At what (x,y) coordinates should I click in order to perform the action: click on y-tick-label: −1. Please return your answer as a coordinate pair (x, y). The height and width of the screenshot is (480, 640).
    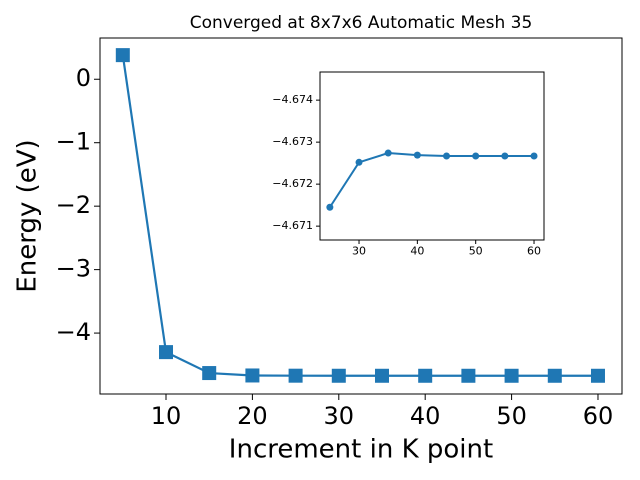
    Looking at the image, I should click on (73, 142).